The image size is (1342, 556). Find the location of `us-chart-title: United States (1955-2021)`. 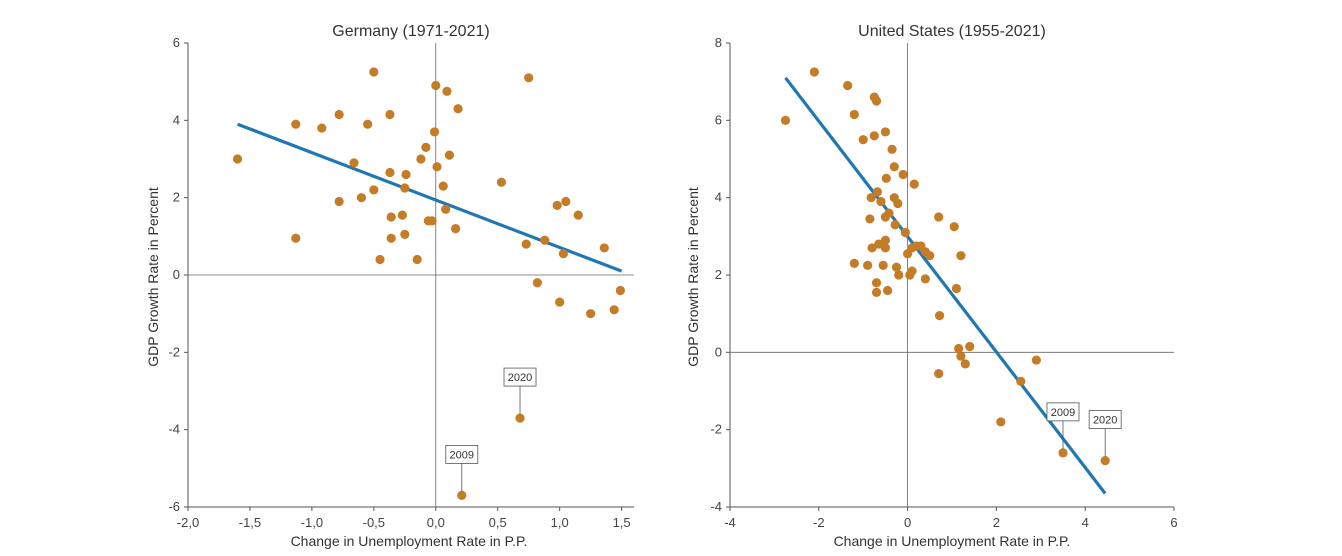

us-chart-title: United States (1955-2021) is located at coordinates (952, 31).